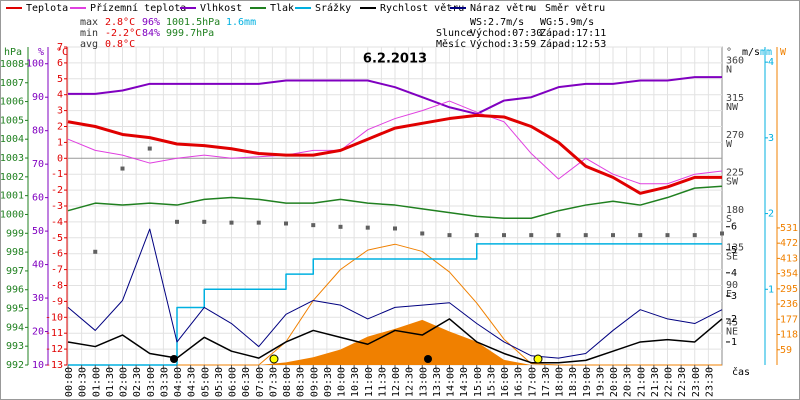  What do you see at coordinates (741, 372) in the screenshot?
I see `x-axis-label: čas` at bounding box center [741, 372].